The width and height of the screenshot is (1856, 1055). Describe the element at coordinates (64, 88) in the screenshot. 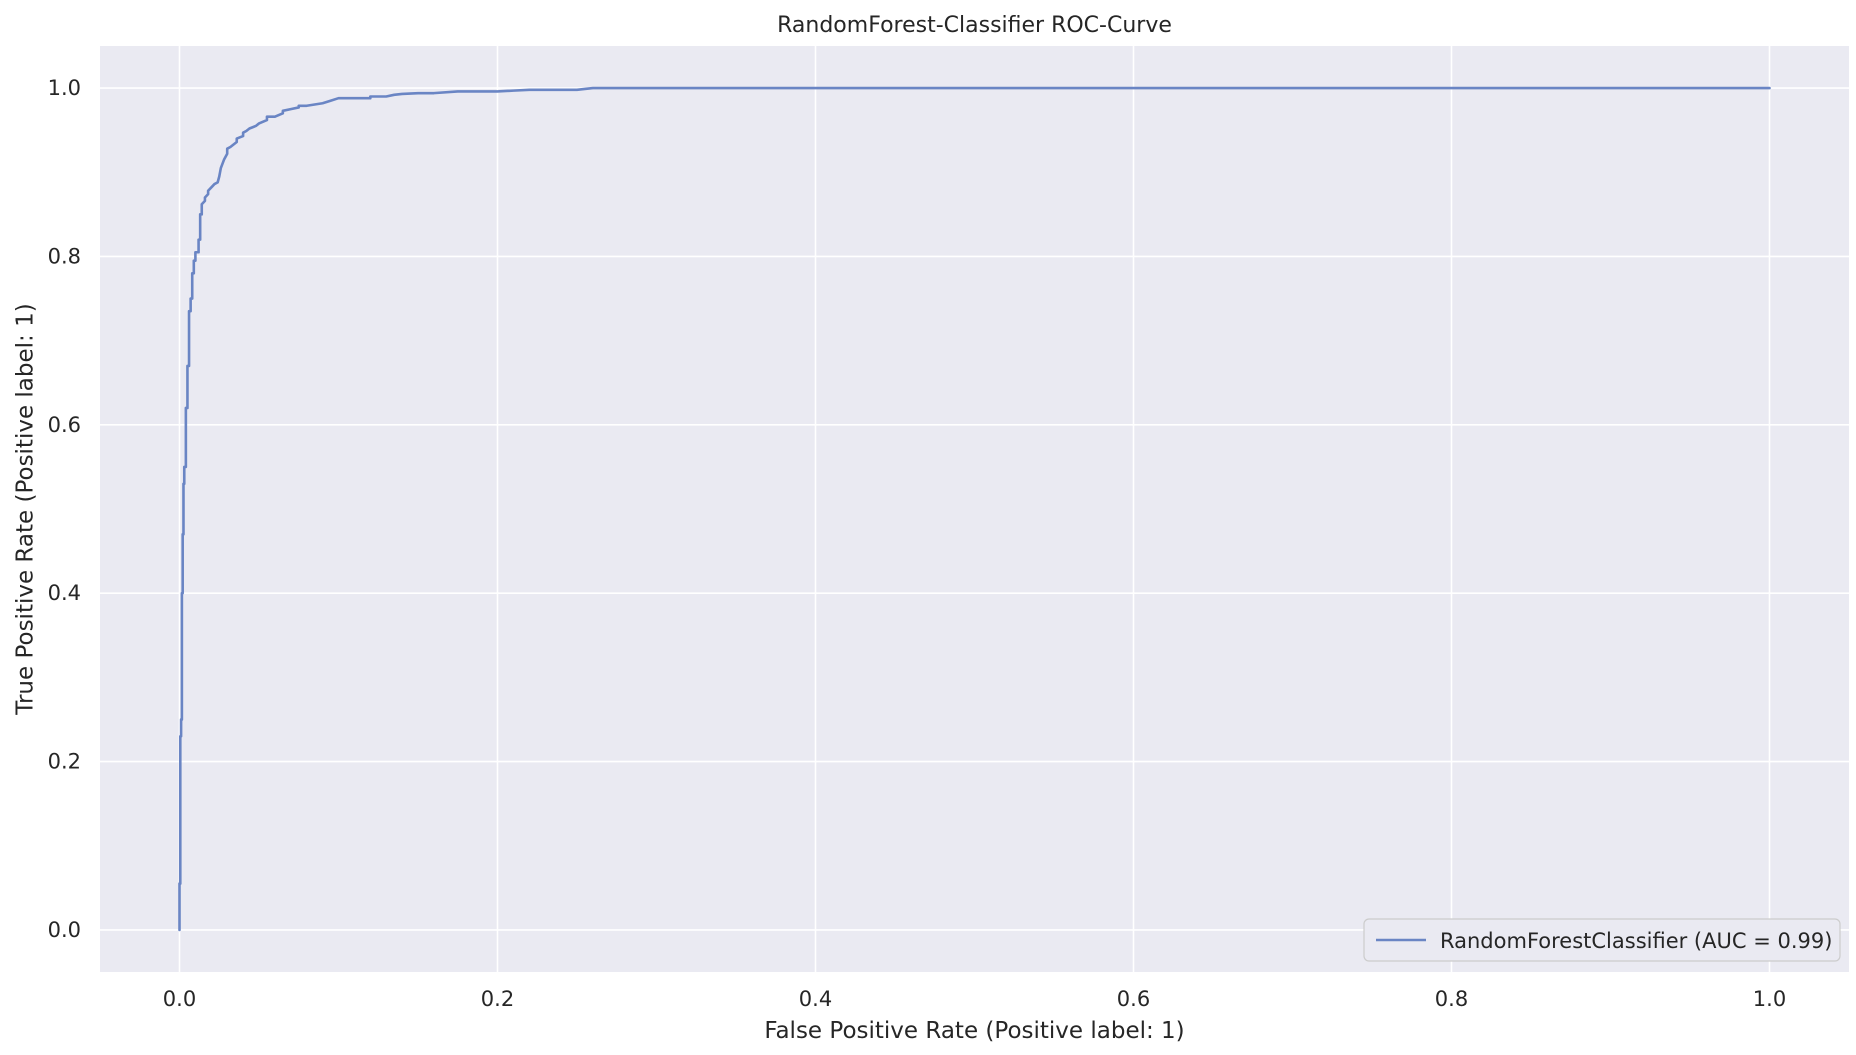

I see `y-tick-label: 1.0` at that location.